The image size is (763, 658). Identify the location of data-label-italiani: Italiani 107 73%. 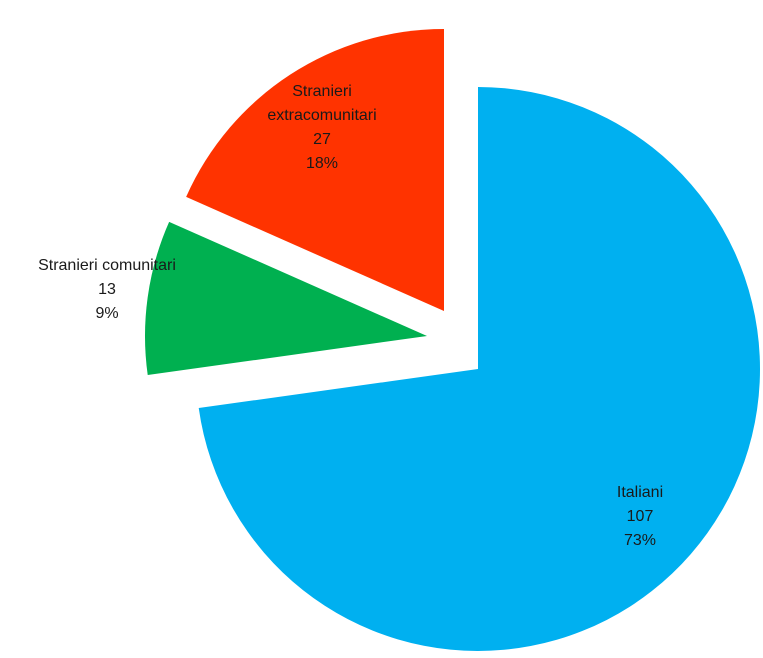
(640, 516).